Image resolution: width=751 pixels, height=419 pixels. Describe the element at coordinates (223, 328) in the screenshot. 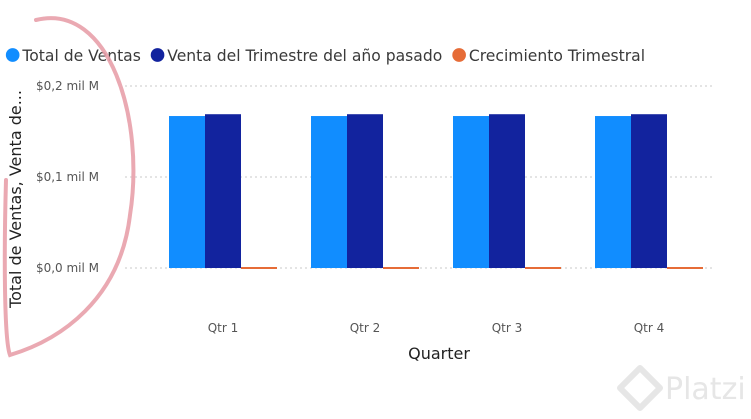

I see `x-tick-label: Qtr 1` at that location.